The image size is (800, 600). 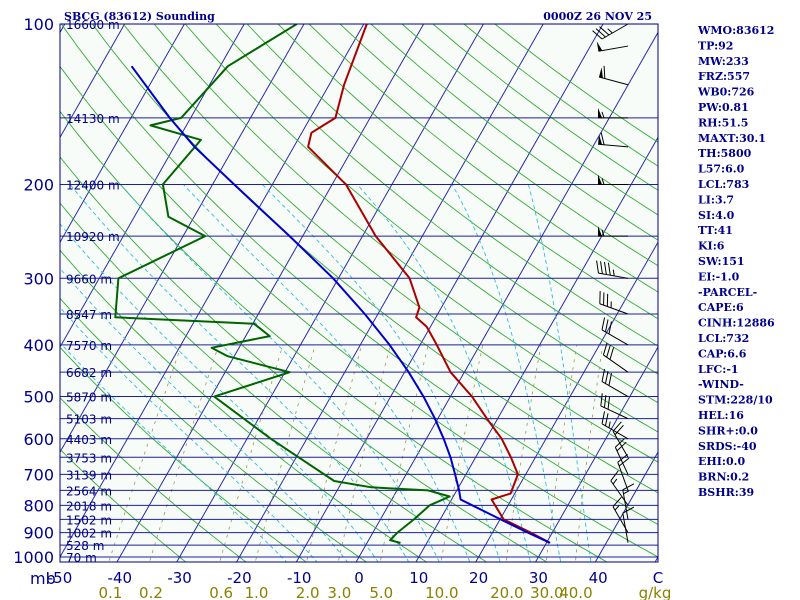 I want to click on index-entry: CINH:12886, so click(x=736, y=323).